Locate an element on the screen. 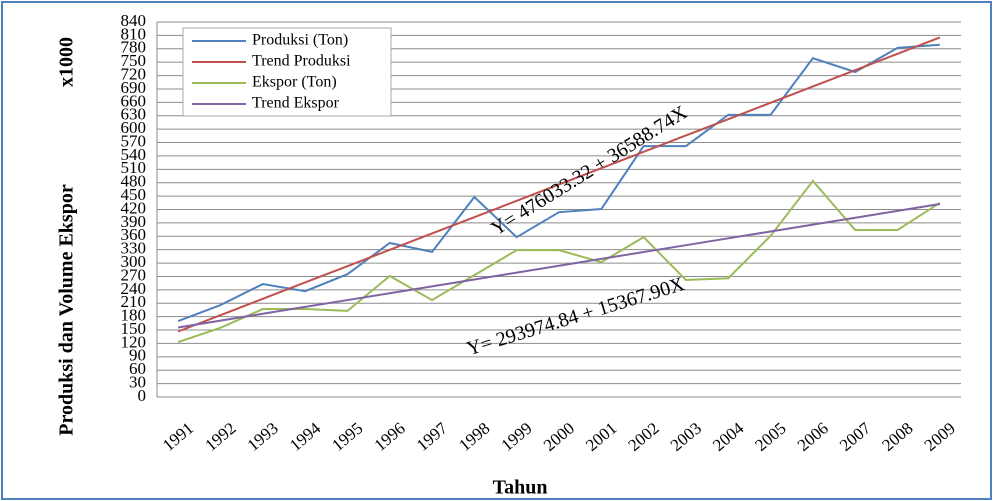 Image resolution: width=993 pixels, height=501 pixels. y-tick-label: 360 is located at coordinates (134, 234).